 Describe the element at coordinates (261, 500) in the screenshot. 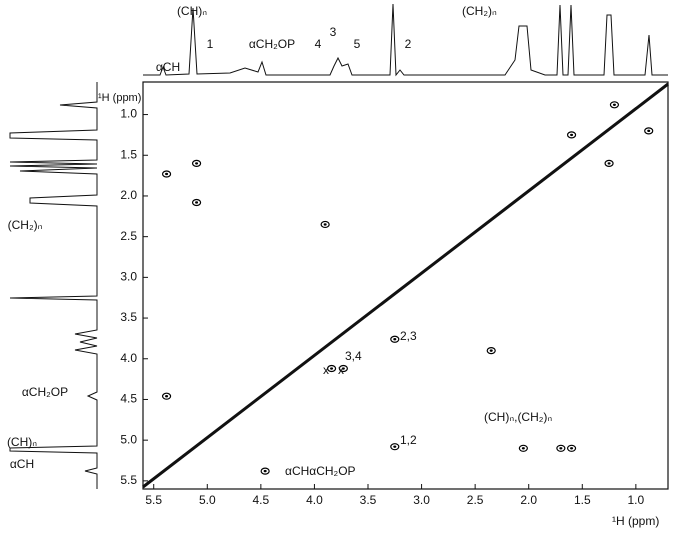

I see `x-tick-label: 4.5` at that location.